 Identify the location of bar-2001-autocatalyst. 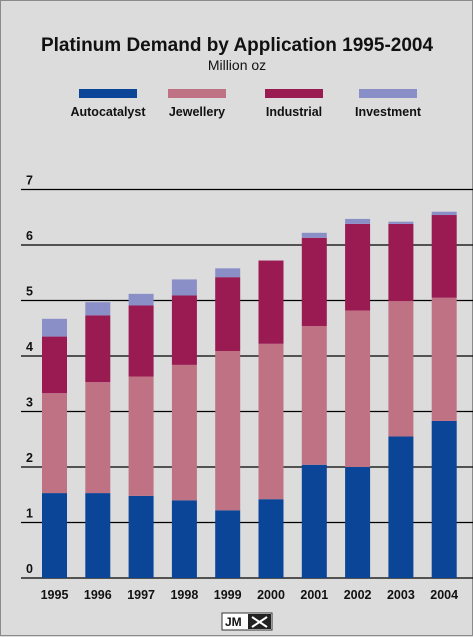
(314, 521).